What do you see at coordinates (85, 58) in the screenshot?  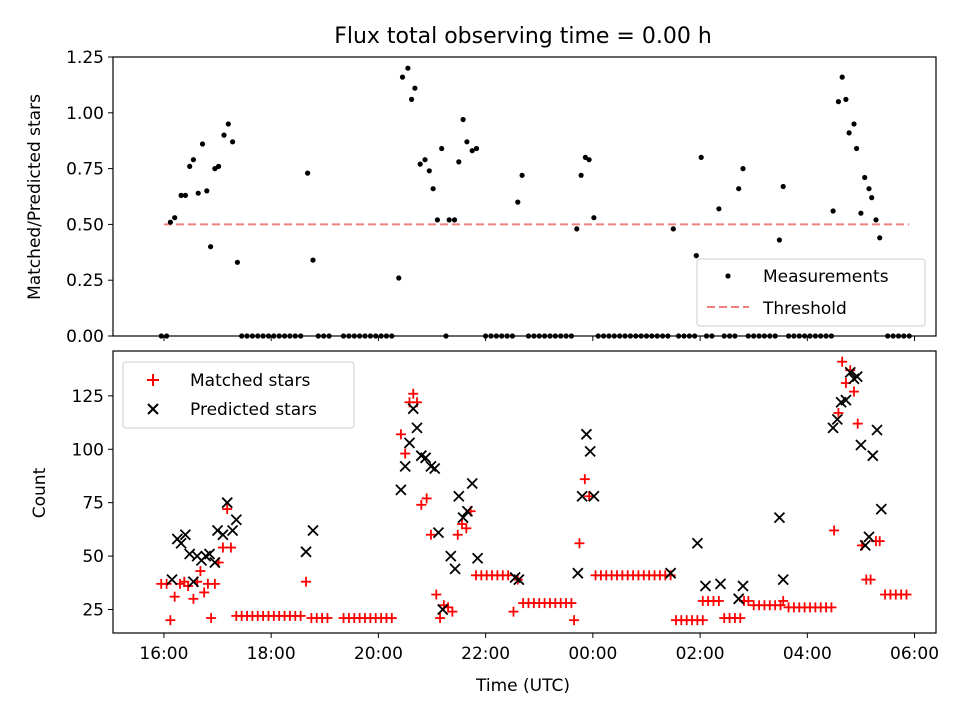 I see `ratio-y-tick-label: 1.25` at bounding box center [85, 58].